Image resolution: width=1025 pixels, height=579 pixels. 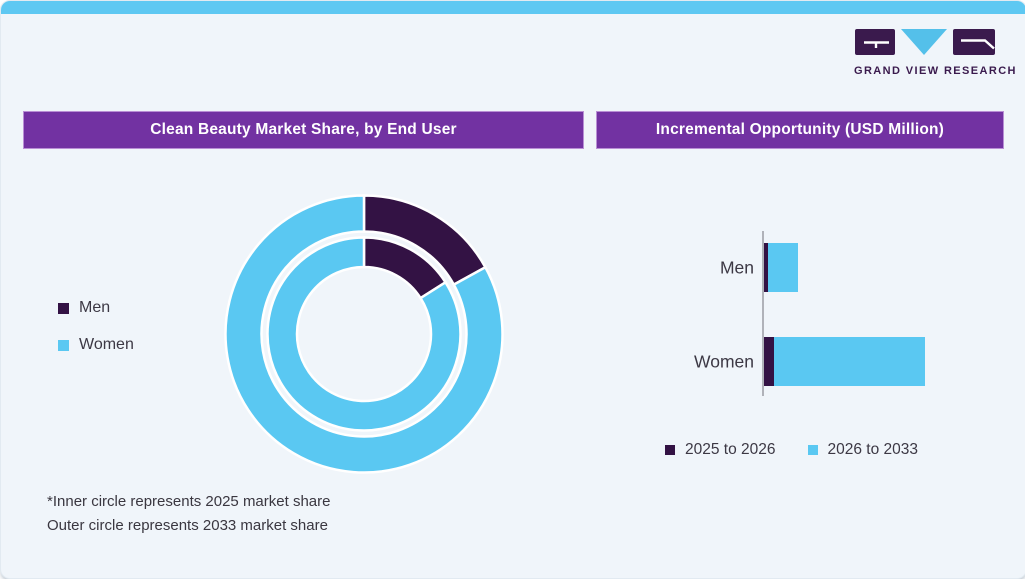 What do you see at coordinates (106, 344) in the screenshot?
I see `legend-label-women: Women` at bounding box center [106, 344].